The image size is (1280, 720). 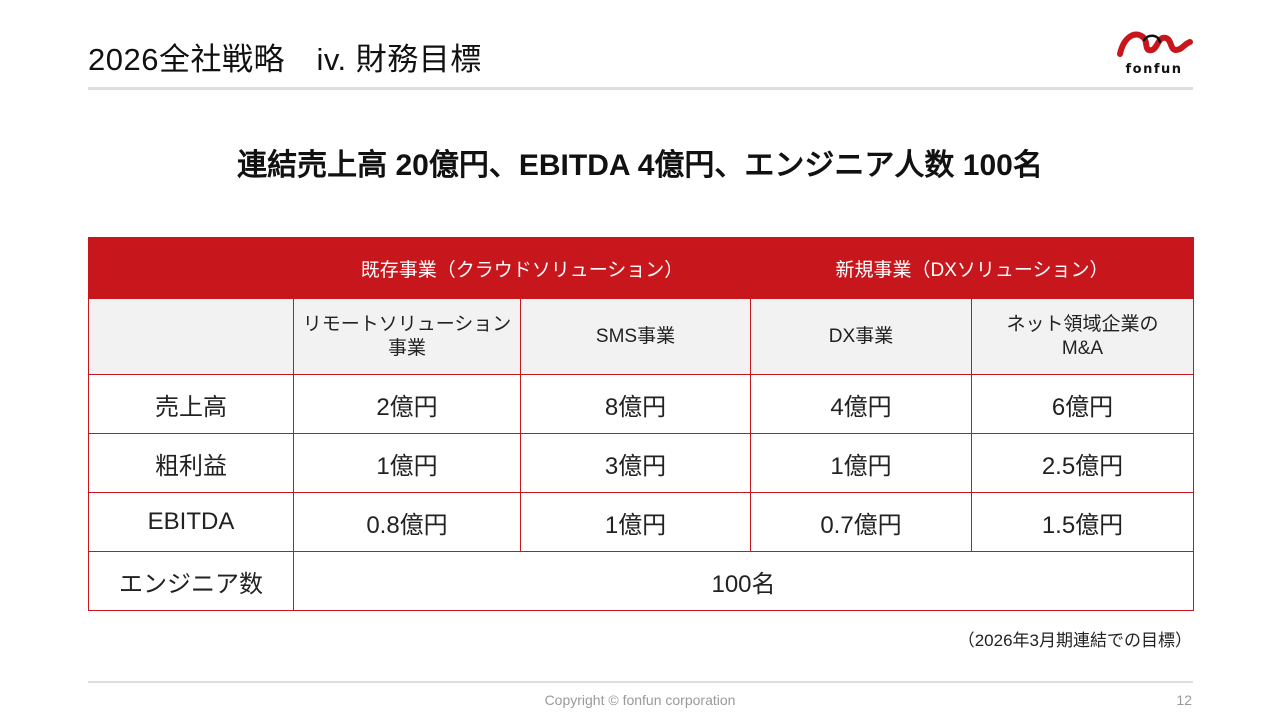 I want to click on row-sales: 売上高 2億円 8億円 4億円 6億円, so click(x=641, y=404).